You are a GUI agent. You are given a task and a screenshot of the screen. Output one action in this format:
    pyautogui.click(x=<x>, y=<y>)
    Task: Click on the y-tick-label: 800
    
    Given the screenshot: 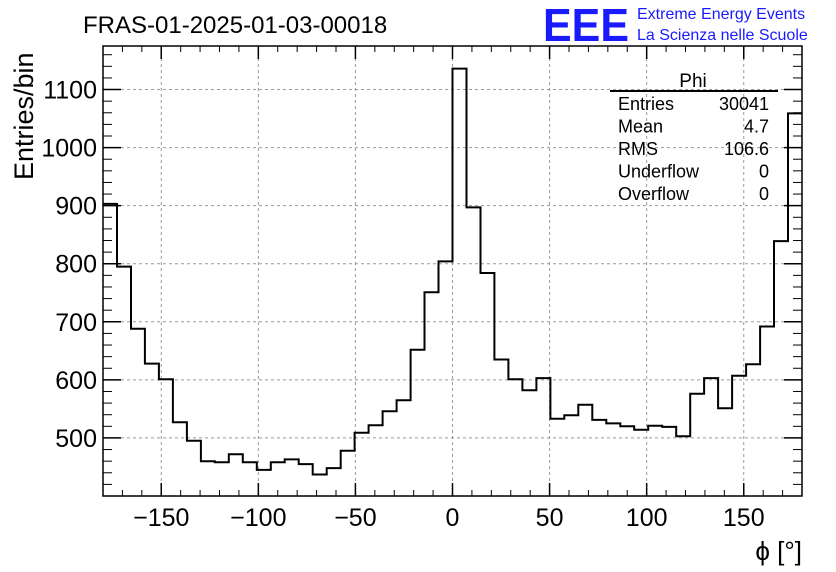 What is the action you would take?
    pyautogui.click(x=76, y=265)
    